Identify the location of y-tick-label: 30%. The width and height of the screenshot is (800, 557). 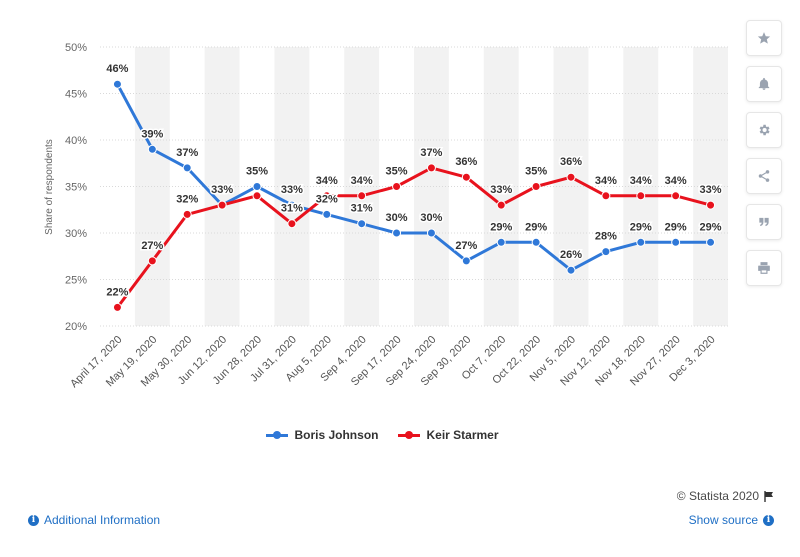
(76, 234).